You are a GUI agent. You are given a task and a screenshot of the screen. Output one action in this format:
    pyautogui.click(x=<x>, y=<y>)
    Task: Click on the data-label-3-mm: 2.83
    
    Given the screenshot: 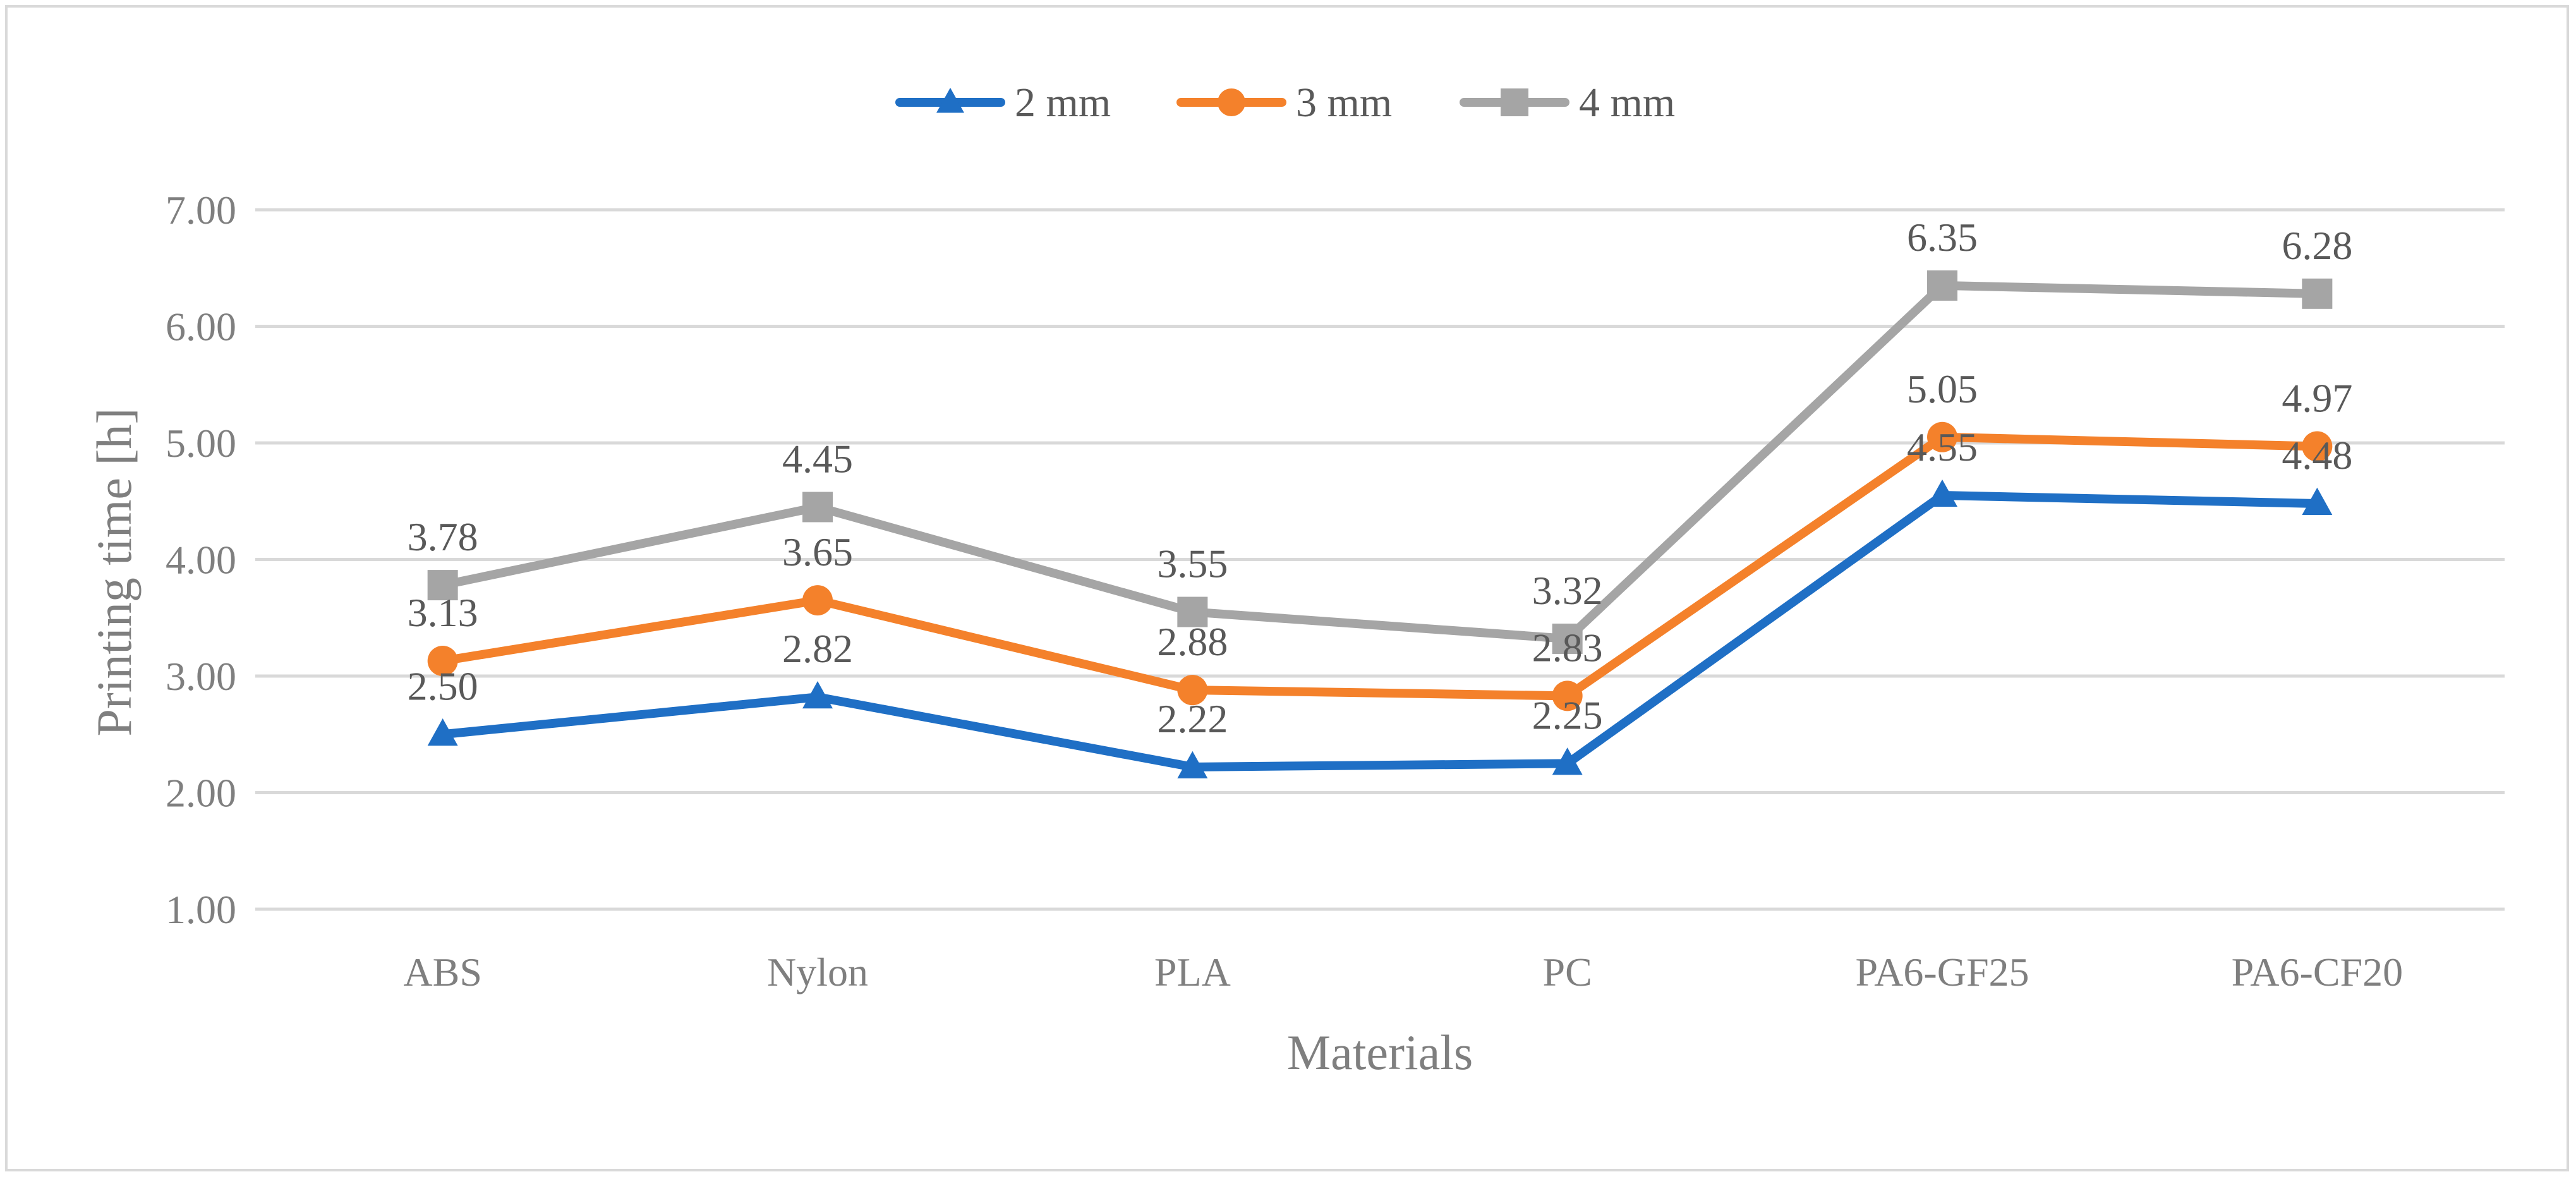 What is the action you would take?
    pyautogui.click(x=1567, y=647)
    